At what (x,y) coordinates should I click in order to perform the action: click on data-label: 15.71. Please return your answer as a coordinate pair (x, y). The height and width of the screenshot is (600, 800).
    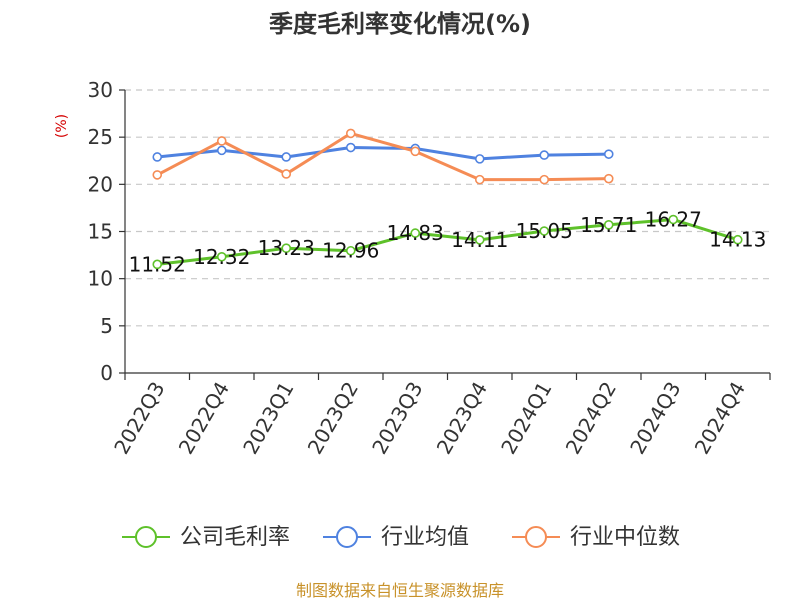
    Looking at the image, I should click on (608, 225).